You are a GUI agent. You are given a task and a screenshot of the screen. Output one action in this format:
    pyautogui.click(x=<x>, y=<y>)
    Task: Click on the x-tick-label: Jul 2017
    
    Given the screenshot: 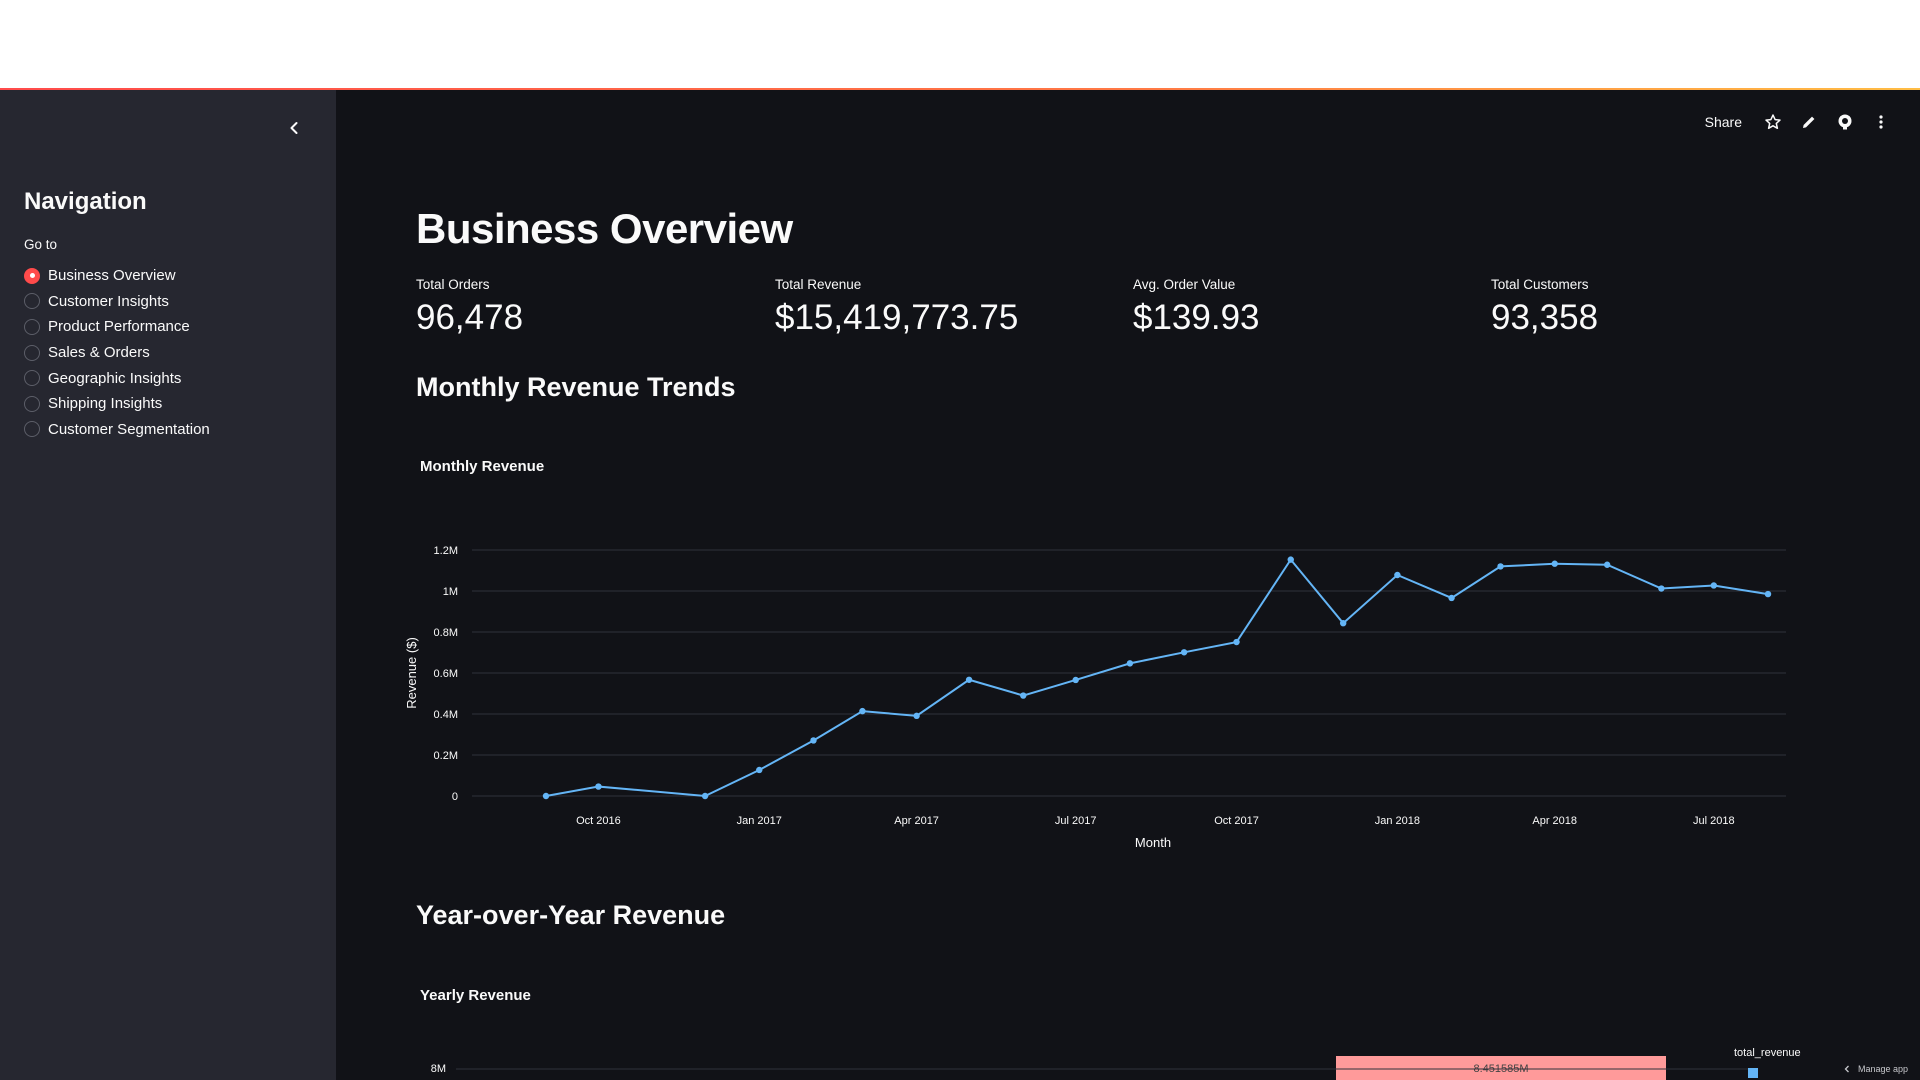 What is the action you would take?
    pyautogui.click(x=1076, y=821)
    